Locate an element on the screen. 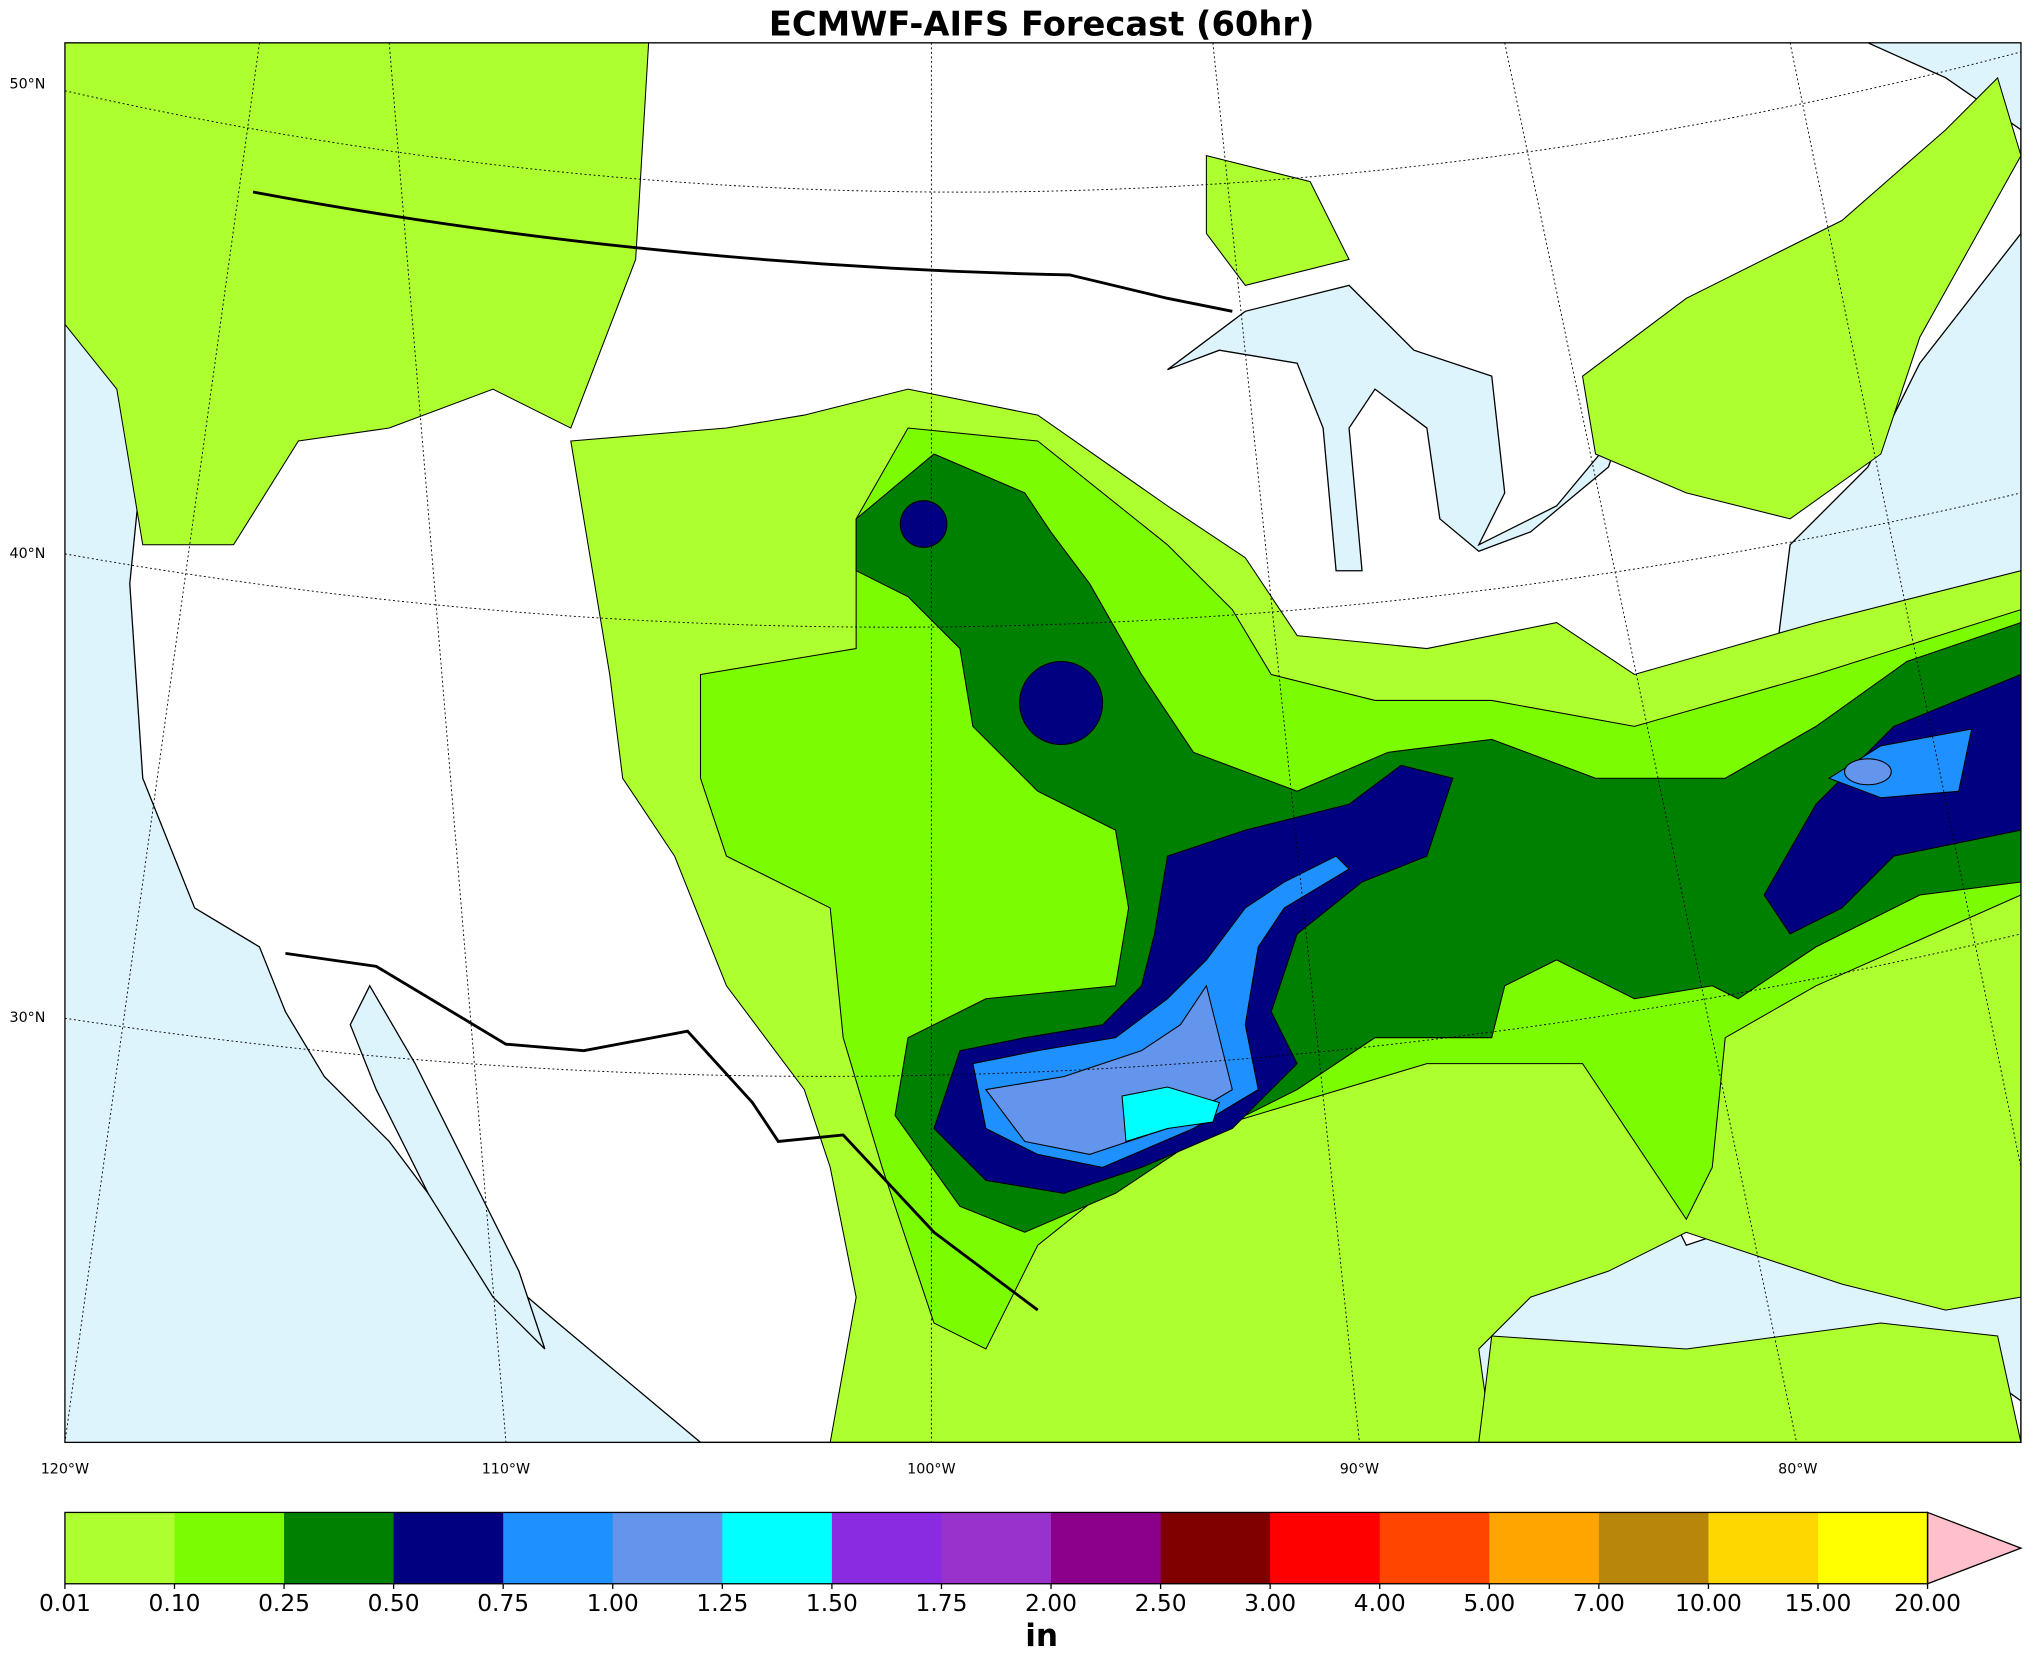  colorbar-tick-label: 0.10 is located at coordinates (175, 1603).